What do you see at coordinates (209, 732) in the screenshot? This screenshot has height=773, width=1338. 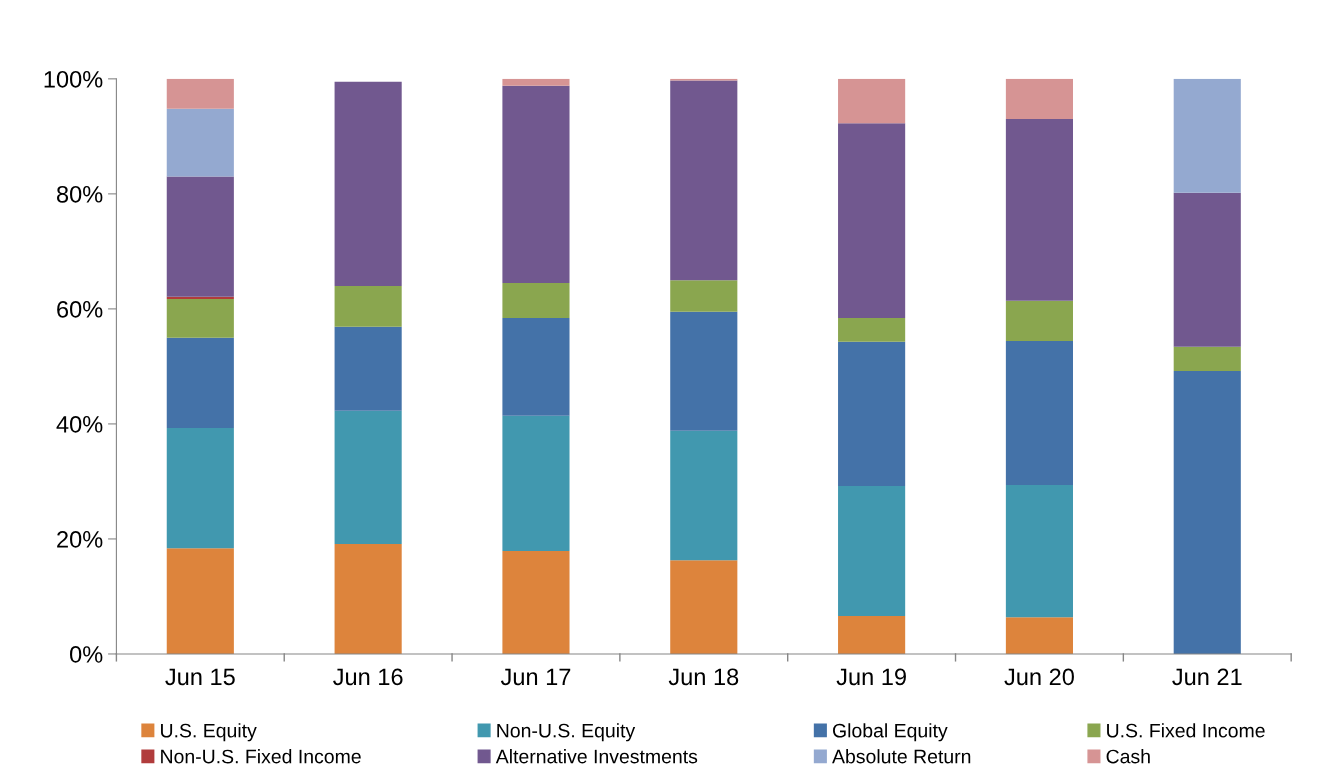 I see `legend-label: U.S. Equity` at bounding box center [209, 732].